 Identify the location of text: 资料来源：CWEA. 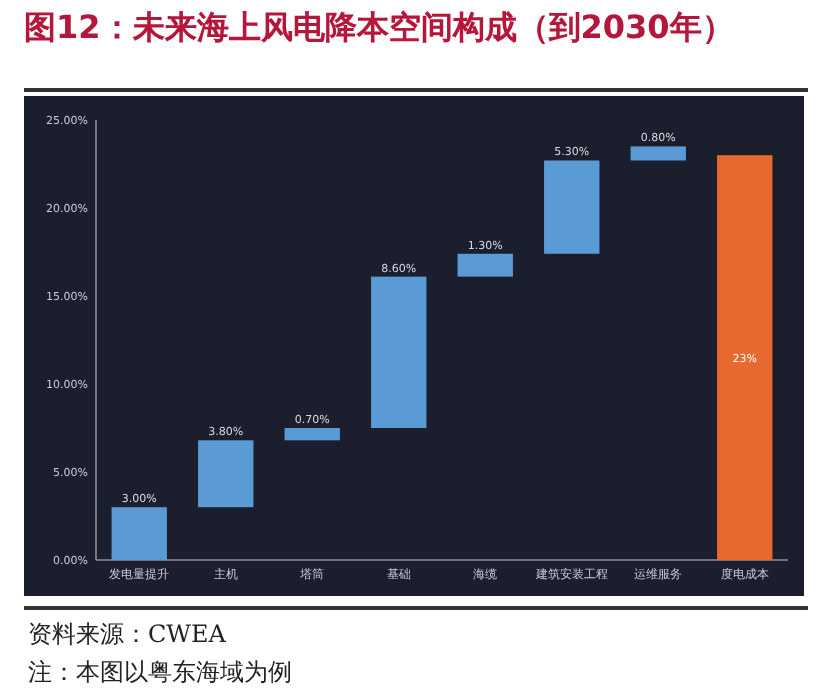
(127, 635).